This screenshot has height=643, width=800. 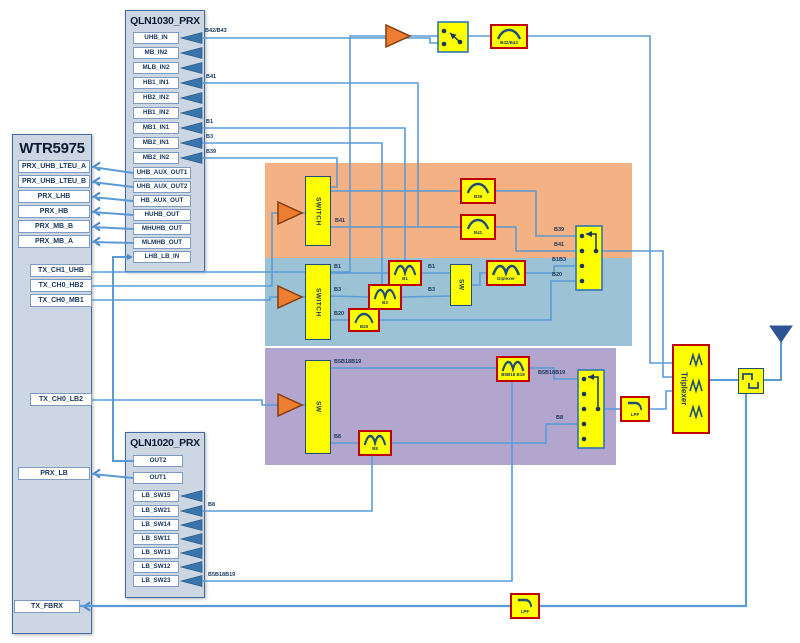 I want to click on switch-block-switch-1: SWITCH, so click(x=318, y=302).